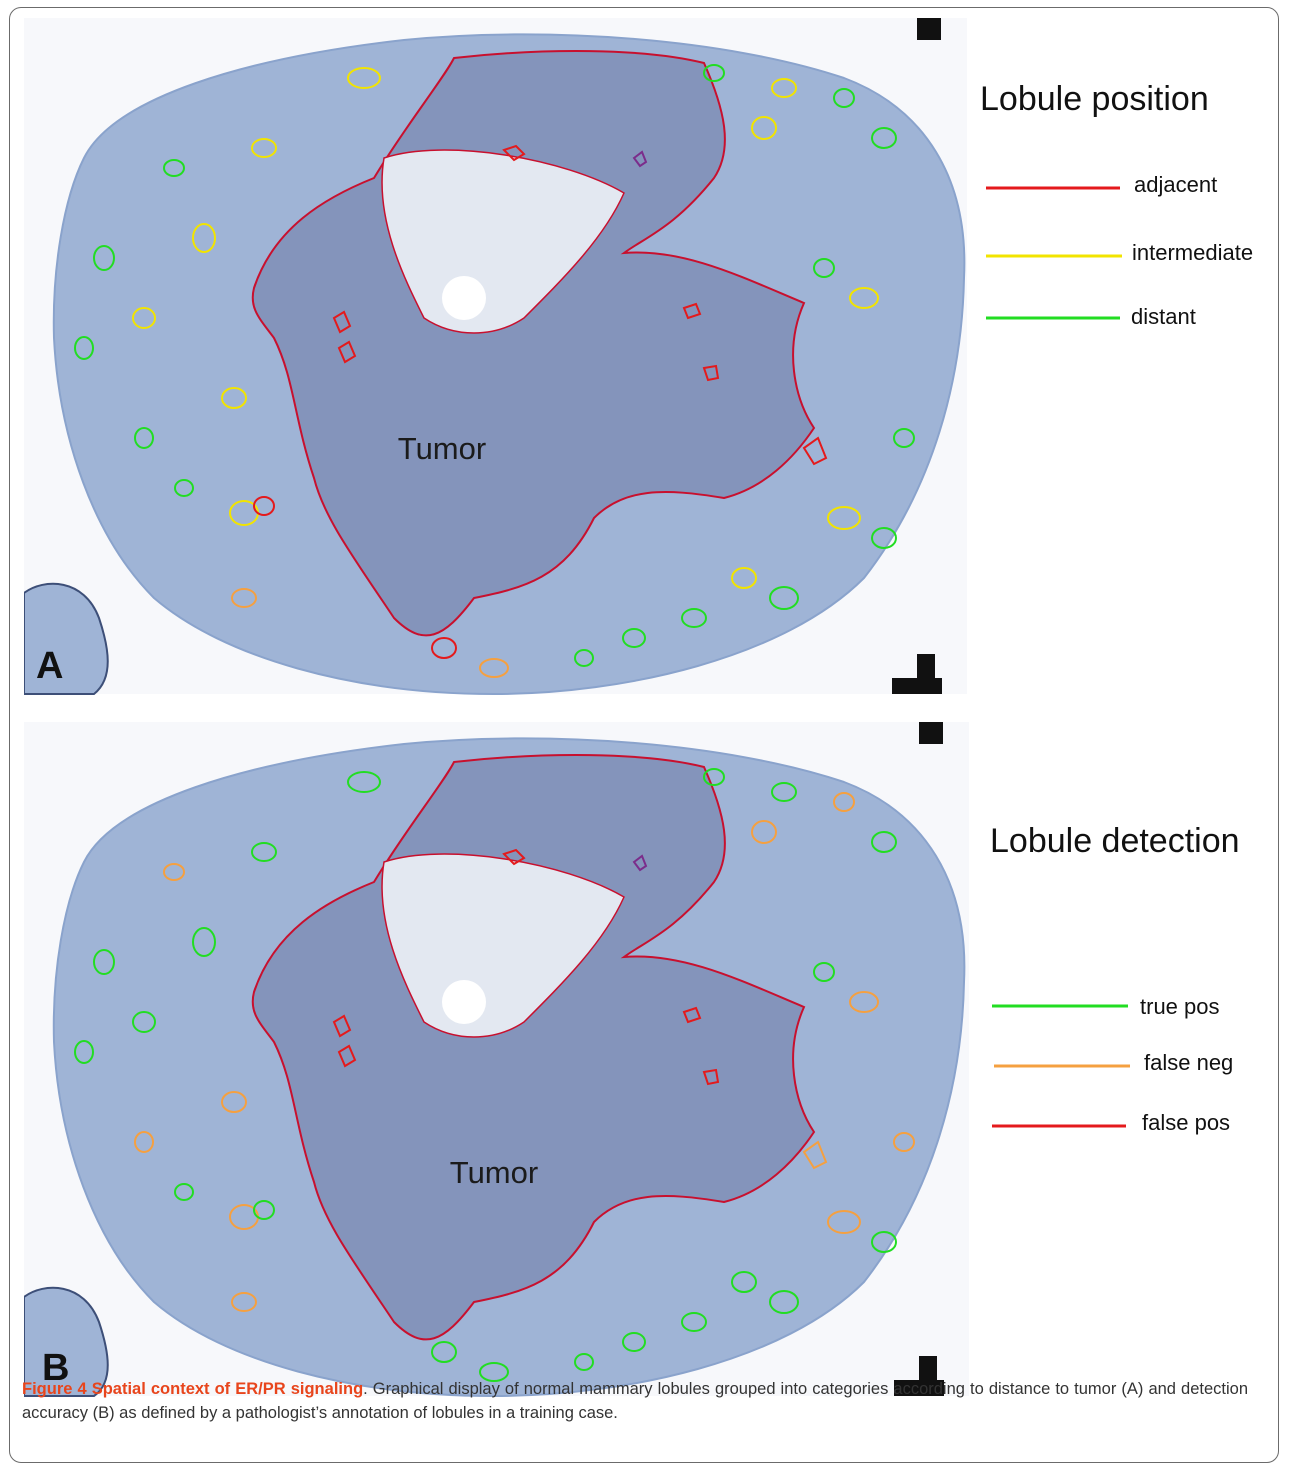  Describe the element at coordinates (1112, 1064) in the screenshot. I see `legend: true pos false neg false pos` at that location.